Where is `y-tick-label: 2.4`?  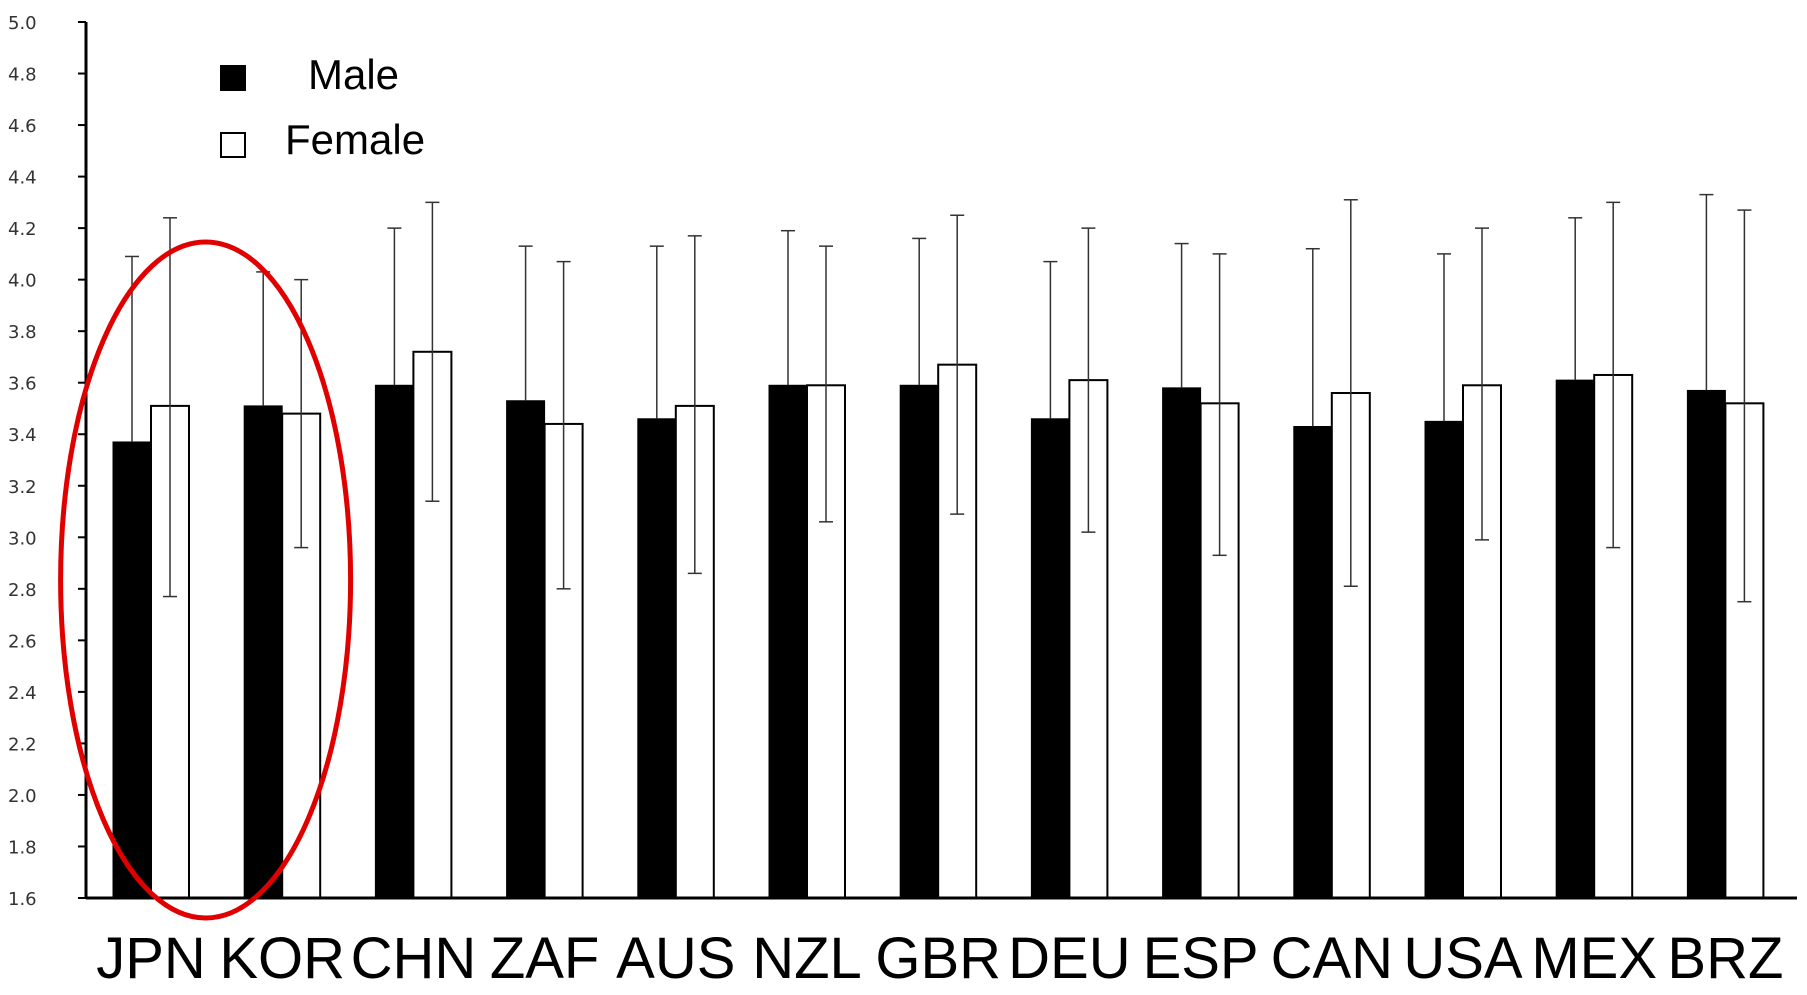
y-tick-label: 2.4 is located at coordinates (22, 693).